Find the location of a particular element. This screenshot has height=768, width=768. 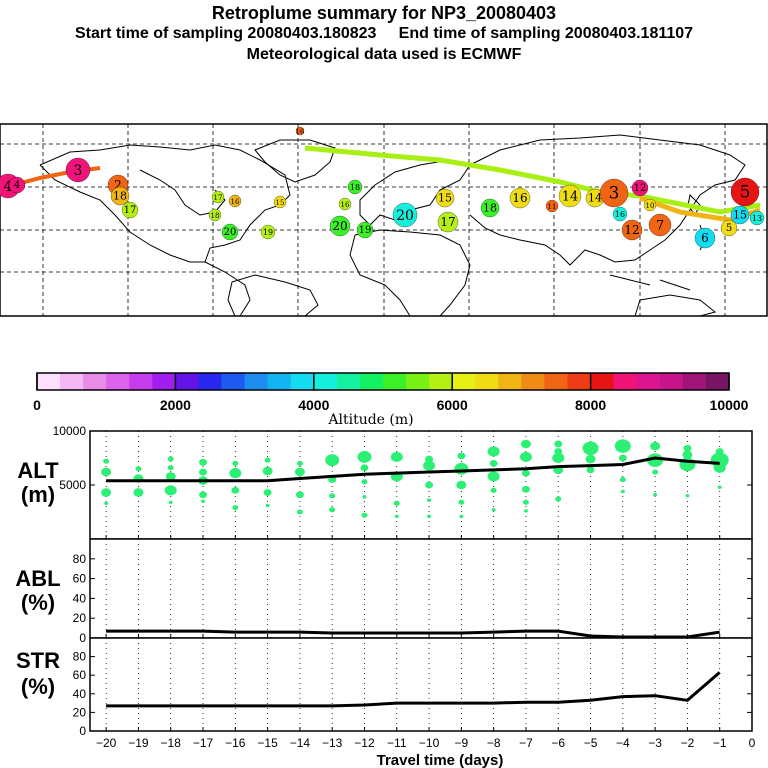

x-tick-label: −4 is located at coordinates (623, 743).